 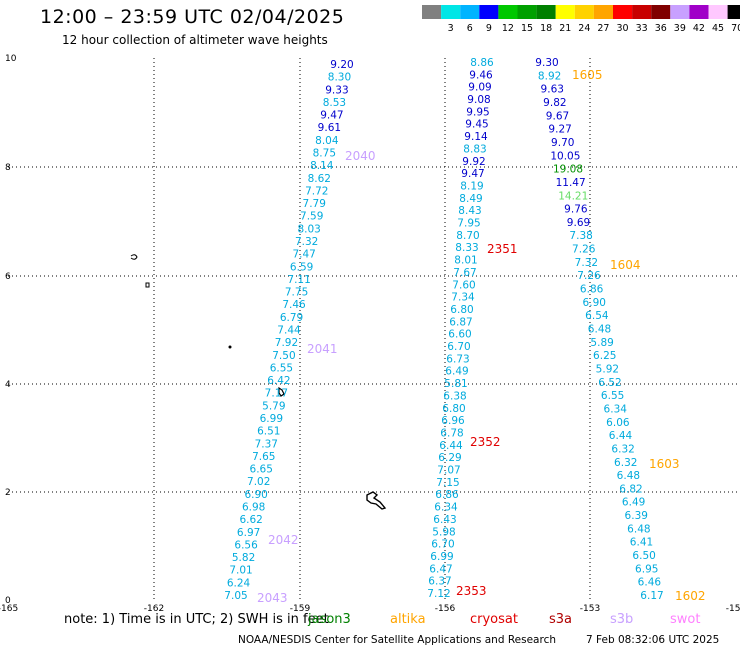 What do you see at coordinates (623, 28) in the screenshot?
I see `legend-label: 30` at bounding box center [623, 28].